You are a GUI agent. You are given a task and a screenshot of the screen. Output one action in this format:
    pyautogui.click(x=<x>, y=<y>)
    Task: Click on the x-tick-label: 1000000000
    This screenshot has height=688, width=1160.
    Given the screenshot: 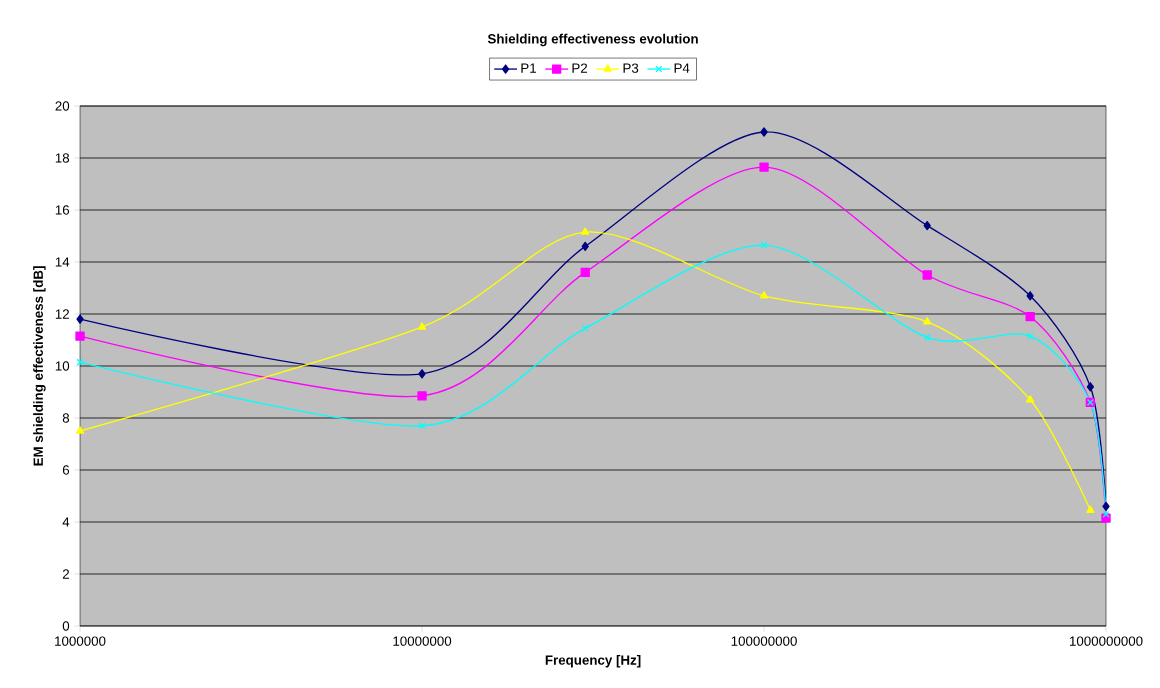 What is the action you would take?
    pyautogui.click(x=1106, y=641)
    